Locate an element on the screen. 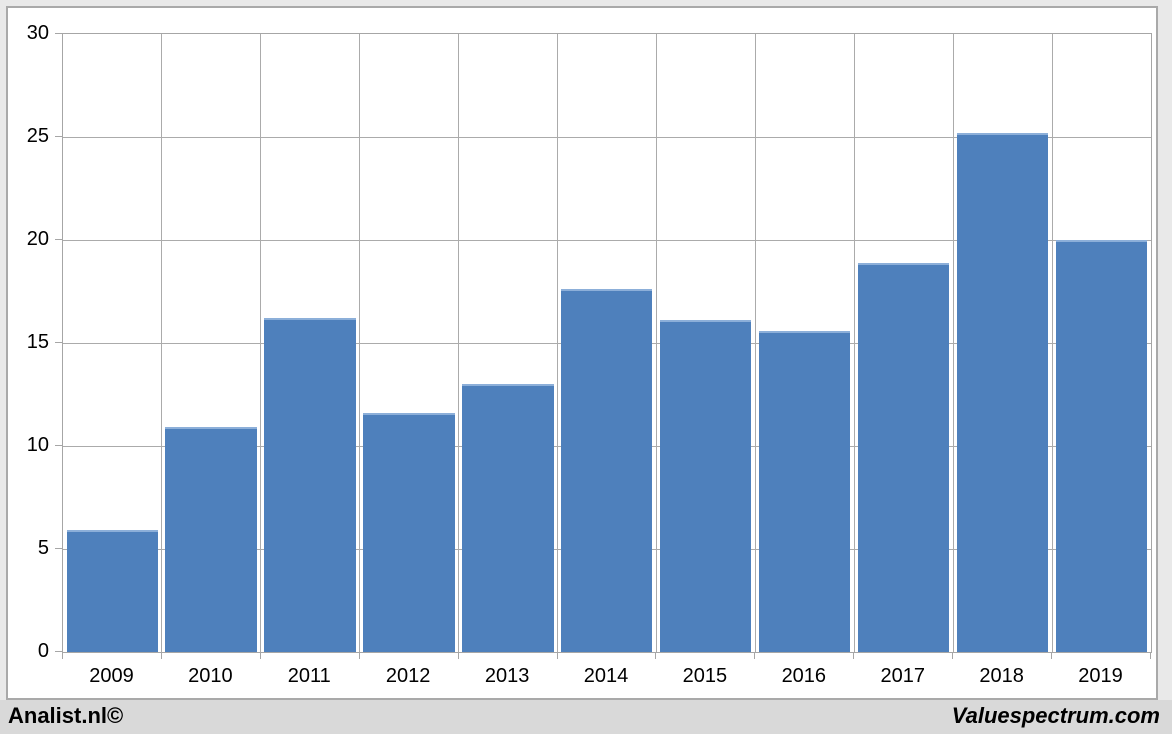  y-axis-label-15: 15 is located at coordinates (37, 342).